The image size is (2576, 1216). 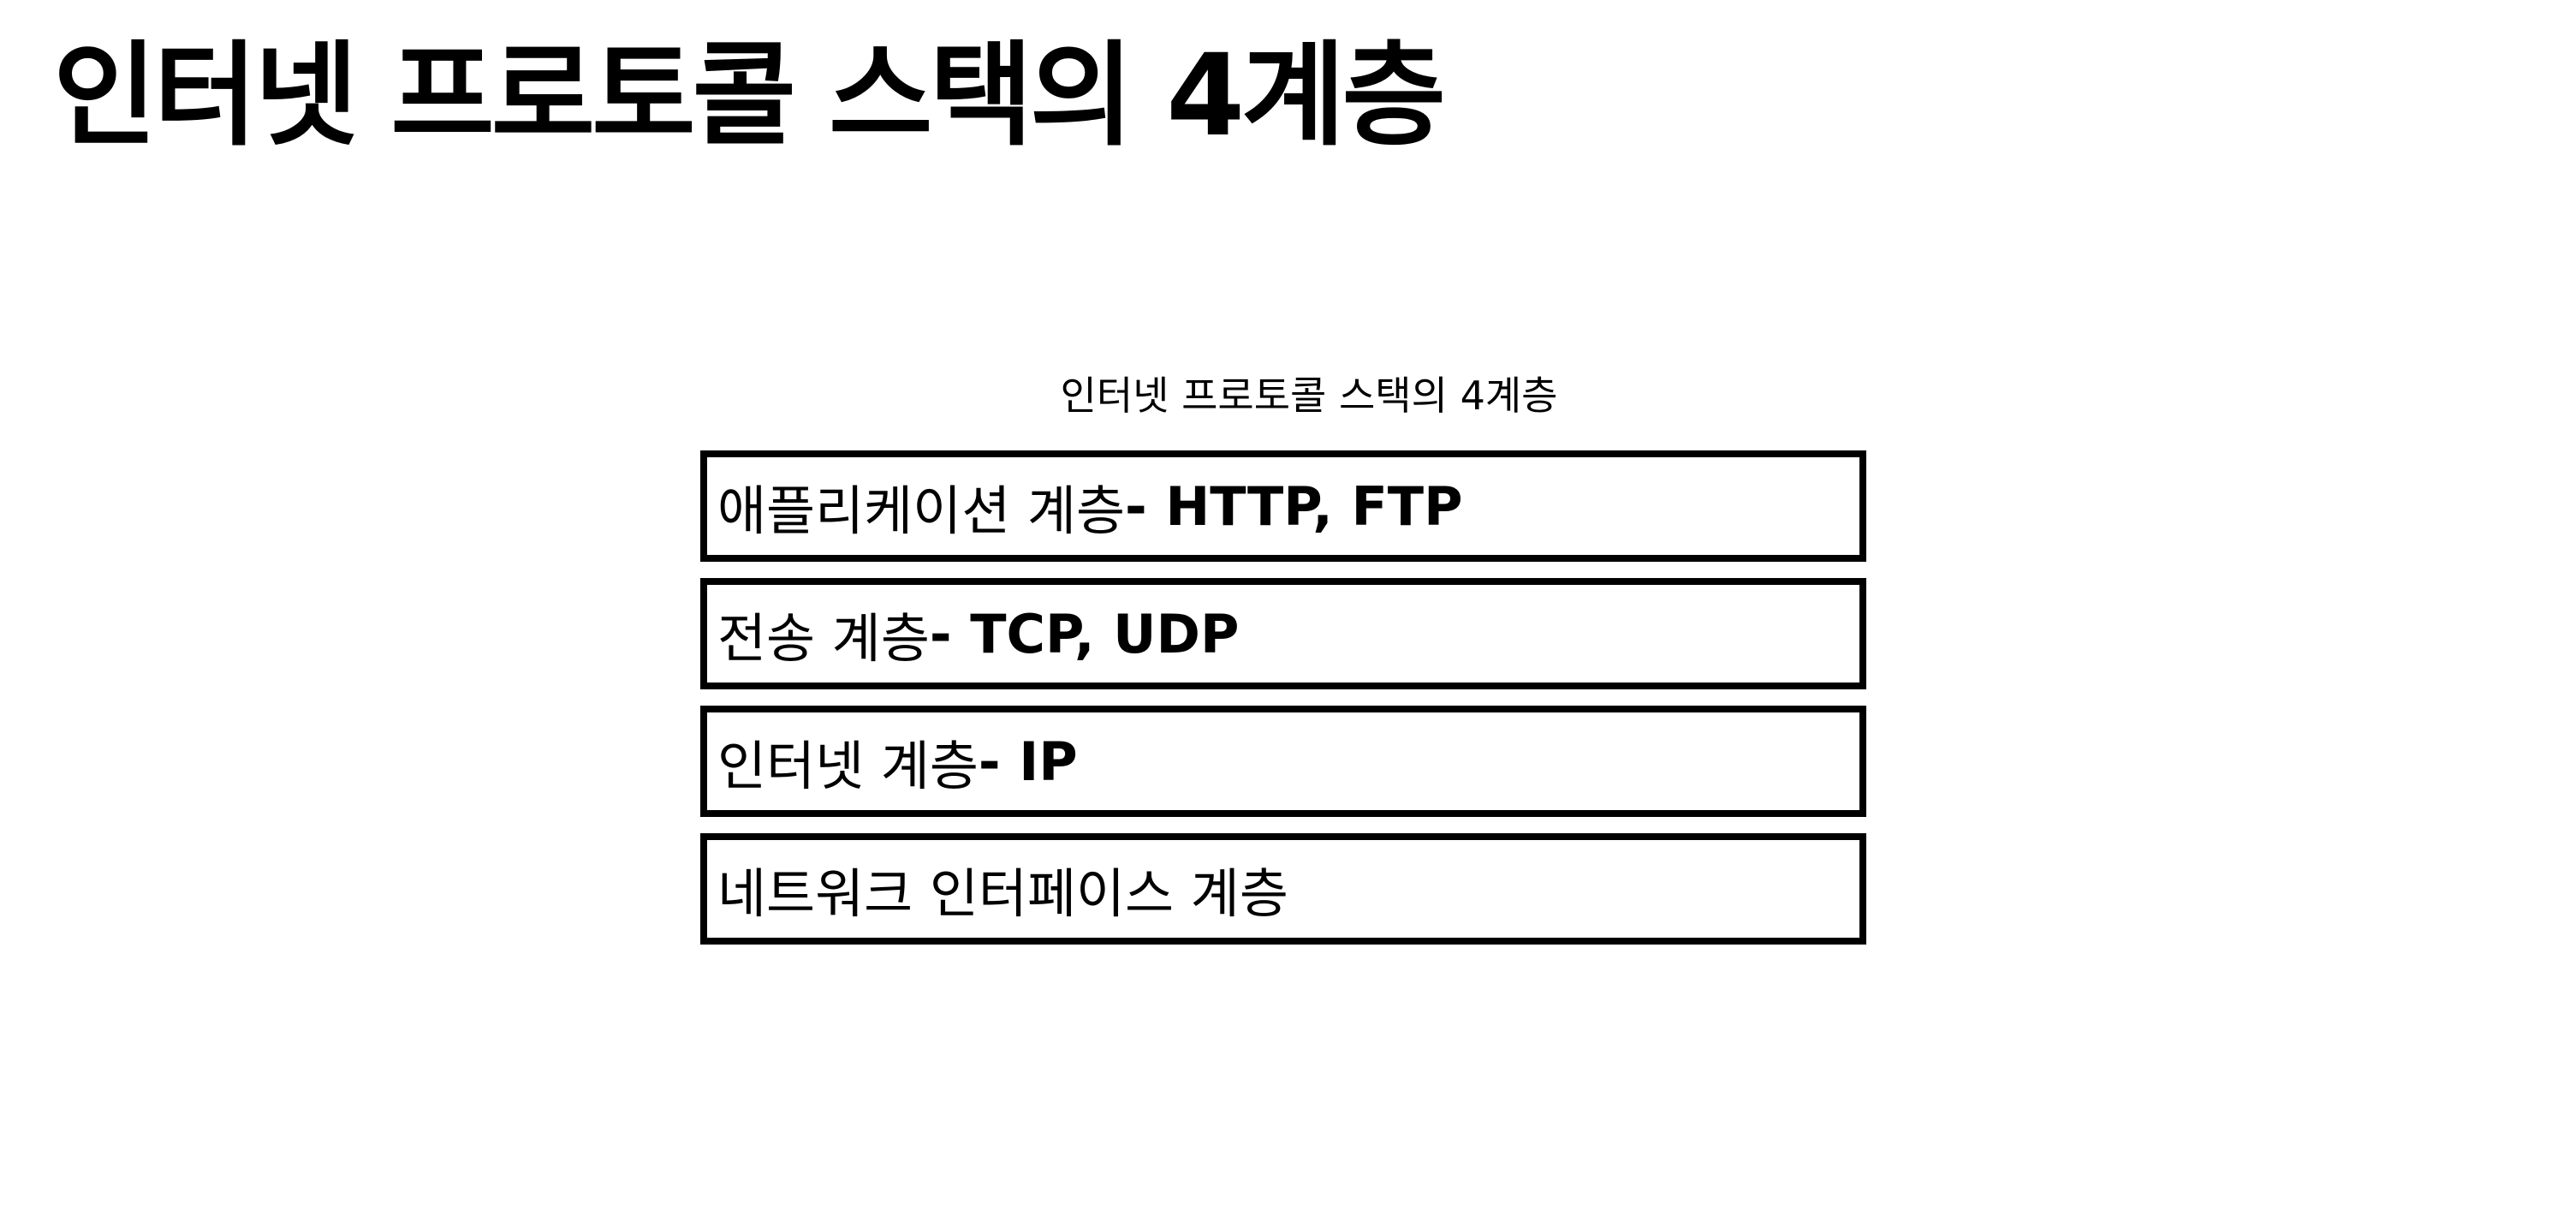 I want to click on layer-protocols: - TCP, UDP, so click(x=1085, y=633).